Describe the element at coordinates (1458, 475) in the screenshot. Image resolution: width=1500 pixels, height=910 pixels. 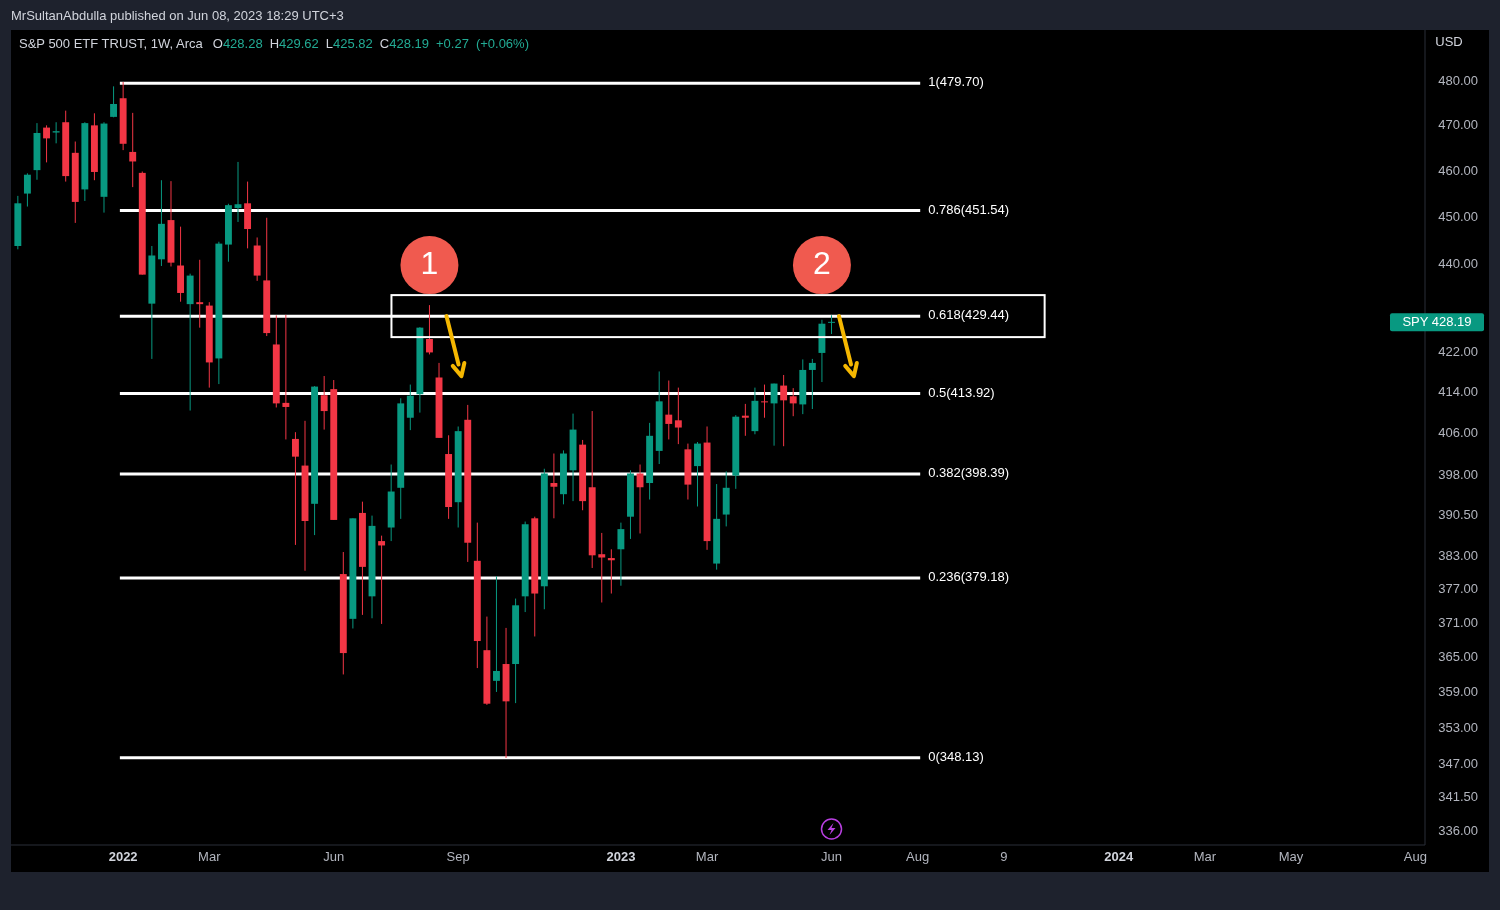
I see `y-tick-label: 398.00` at that location.